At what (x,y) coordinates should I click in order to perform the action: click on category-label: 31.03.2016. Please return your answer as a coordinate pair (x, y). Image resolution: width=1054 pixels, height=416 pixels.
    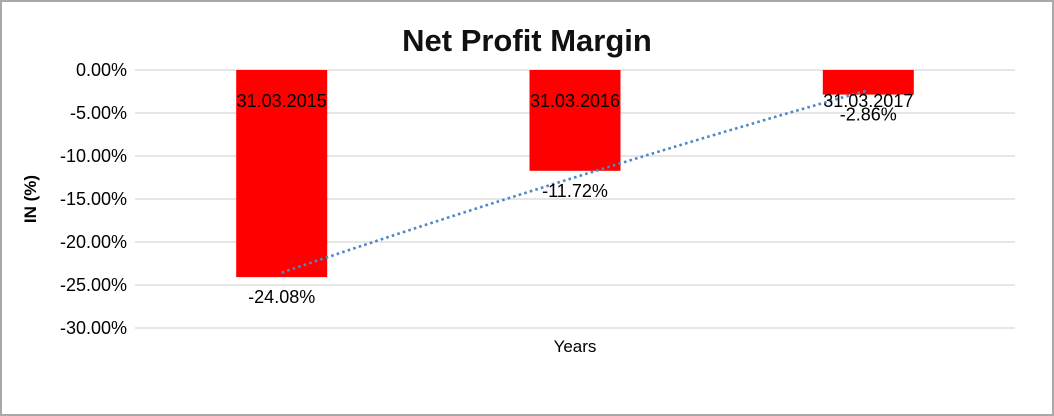
    Looking at the image, I should click on (575, 101).